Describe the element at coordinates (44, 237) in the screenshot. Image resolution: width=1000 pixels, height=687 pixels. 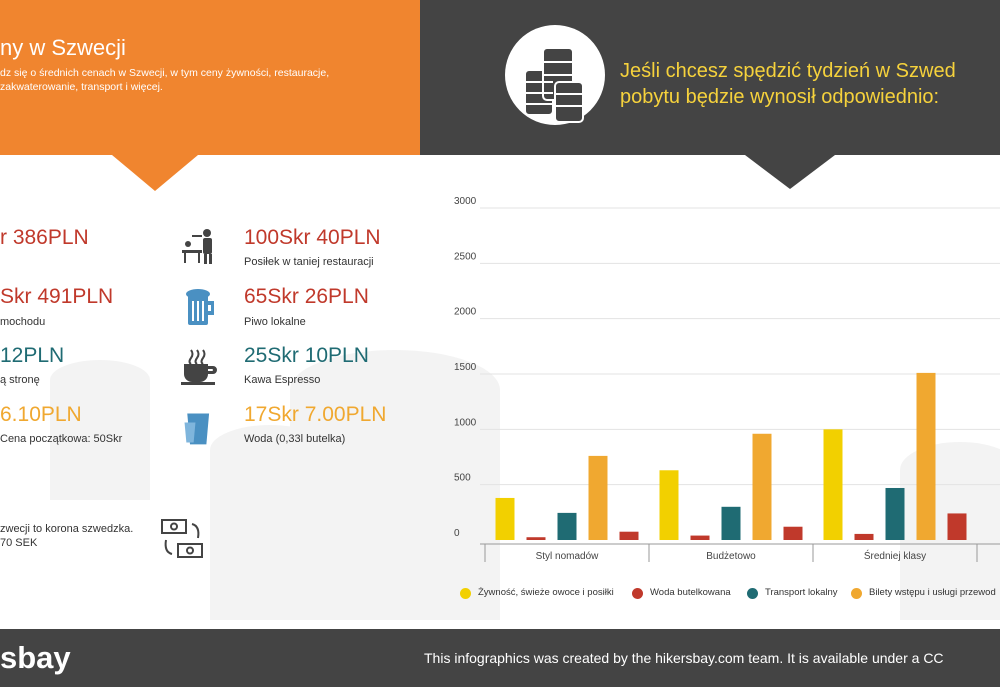
I see `price-value-1: r 386PLN` at that location.